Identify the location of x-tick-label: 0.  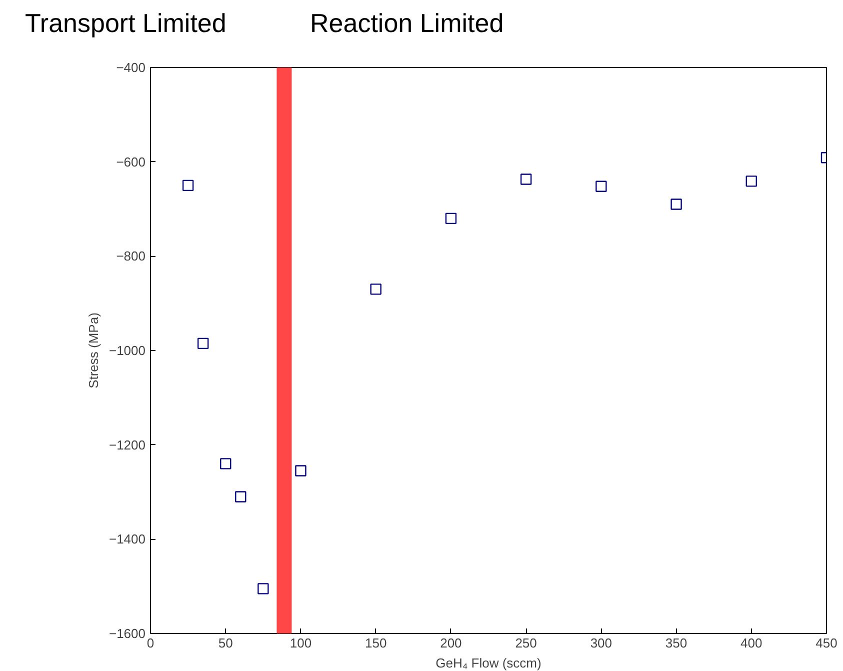
(150, 643).